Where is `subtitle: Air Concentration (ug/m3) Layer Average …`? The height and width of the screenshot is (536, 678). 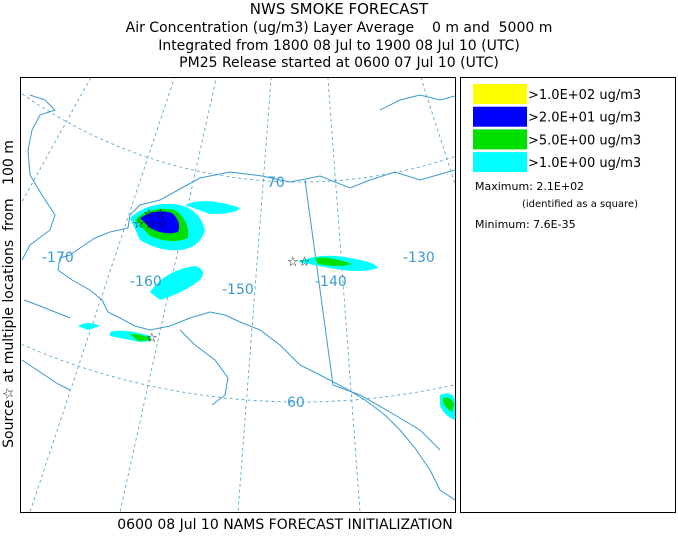 subtitle: Air Concentration (ug/m3) Layer Average … is located at coordinates (339, 28).